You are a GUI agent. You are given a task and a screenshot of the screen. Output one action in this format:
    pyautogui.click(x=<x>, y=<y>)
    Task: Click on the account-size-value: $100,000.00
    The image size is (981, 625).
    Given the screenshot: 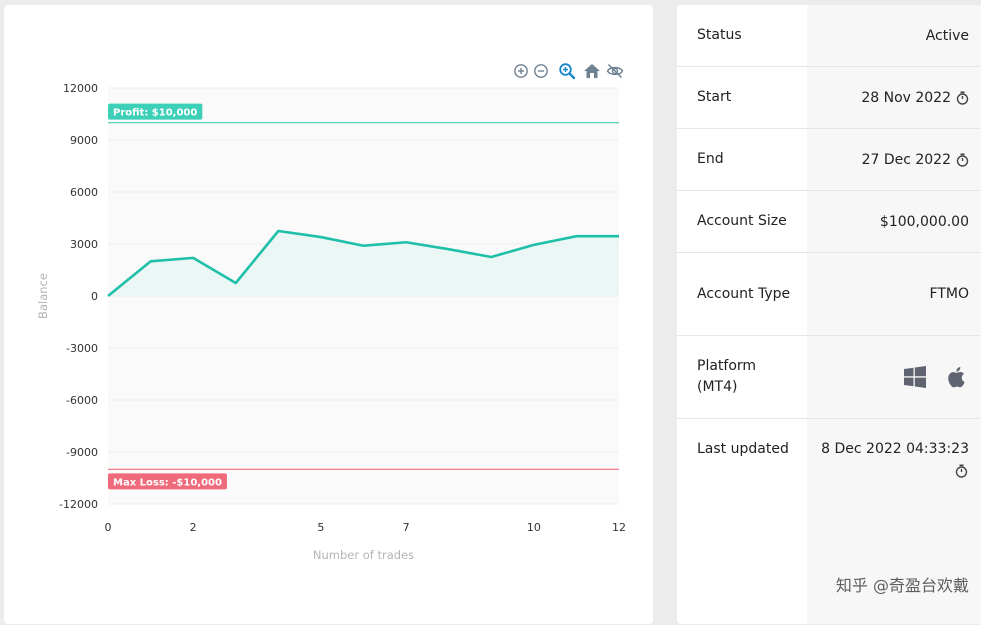 What is the action you would take?
    pyautogui.click(x=894, y=221)
    